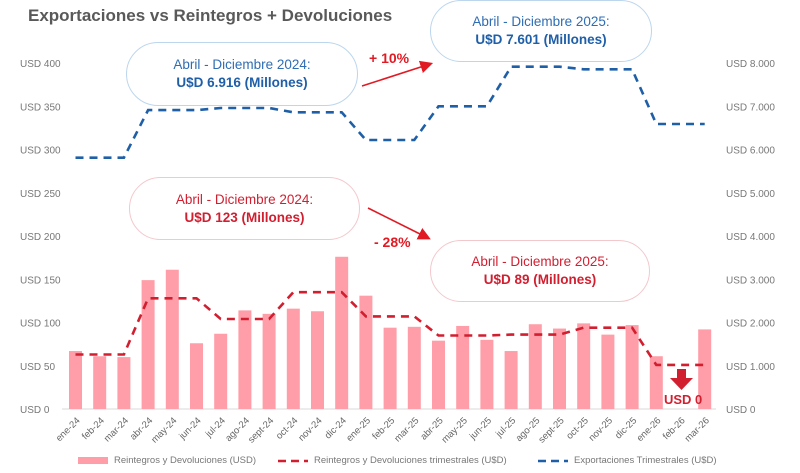 The width and height of the screenshot is (800, 473). Describe the element at coordinates (741, 410) in the screenshot. I see `right-axis-tick-label: USD 0` at that location.